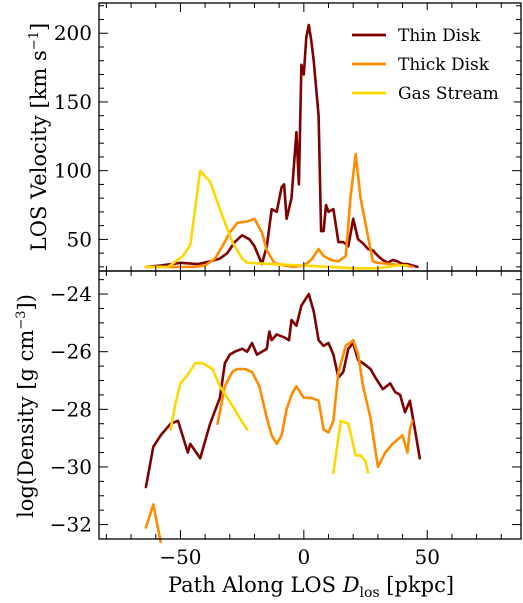 Image resolution: width=523 pixels, height=603 pixels. Describe the element at coordinates (73, 102) in the screenshot. I see `top-y-tick-label: 150` at that location.